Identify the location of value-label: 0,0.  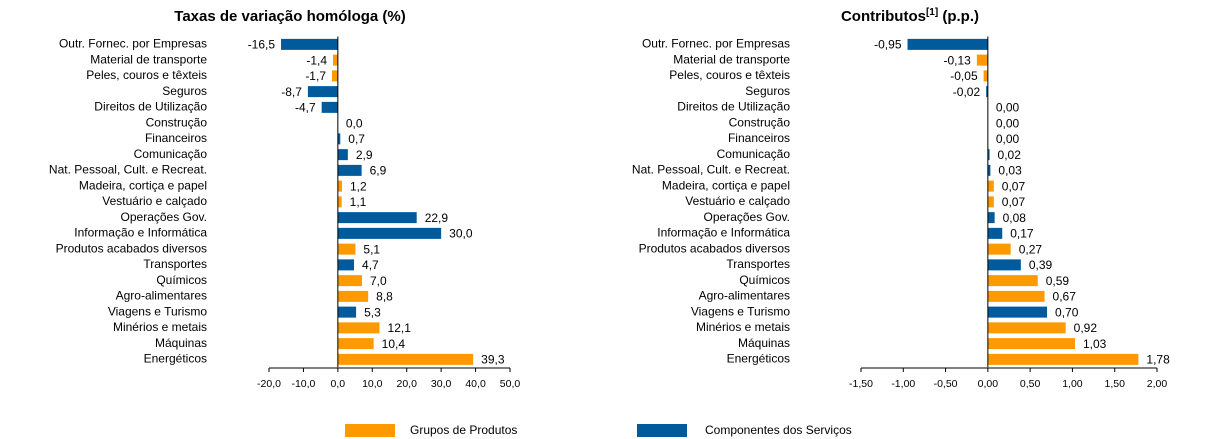
(354, 123).